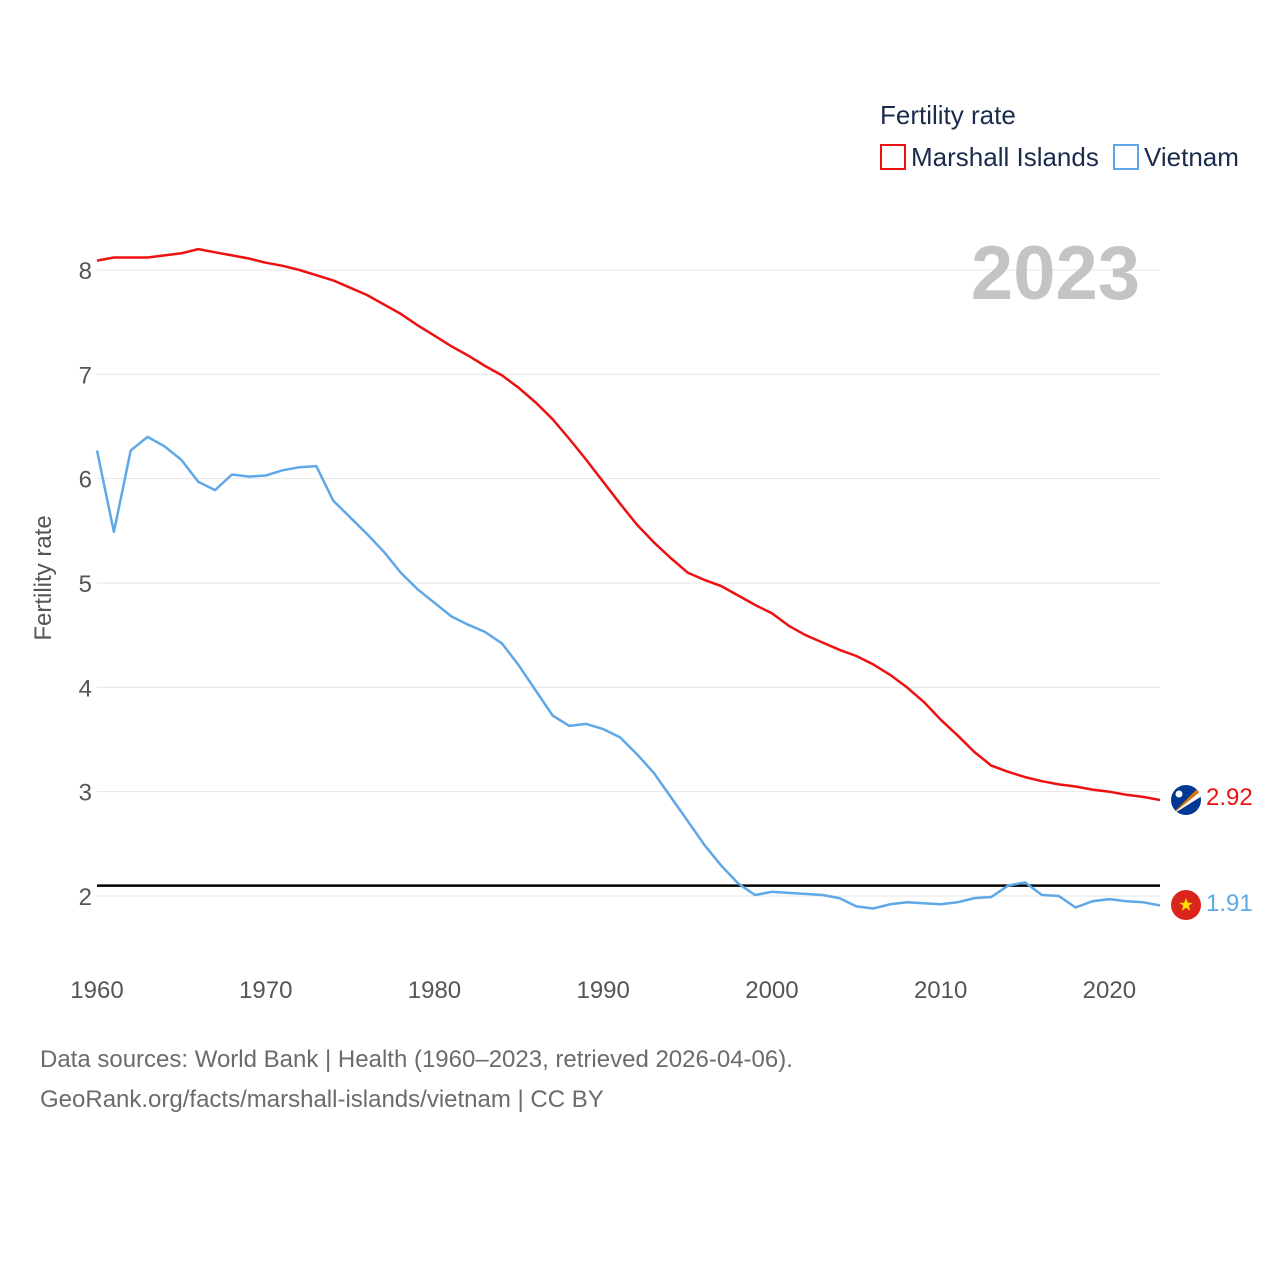  Describe the element at coordinates (940, 990) in the screenshot. I see `x-tick-label: 2010` at that location.